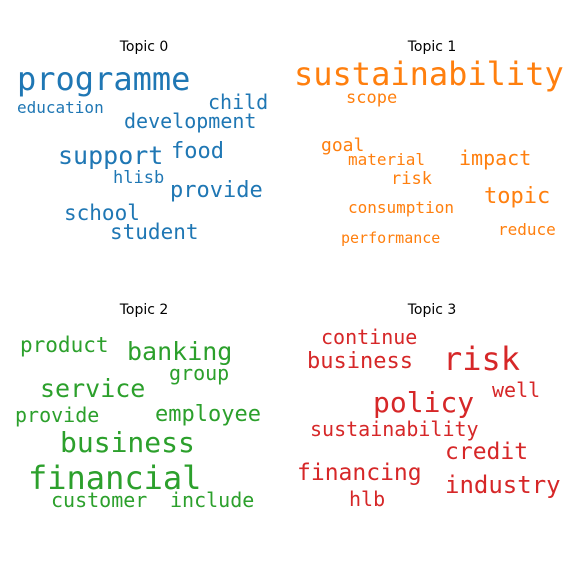  Describe the element at coordinates (516, 390) in the screenshot. I see `word-well: well` at that location.